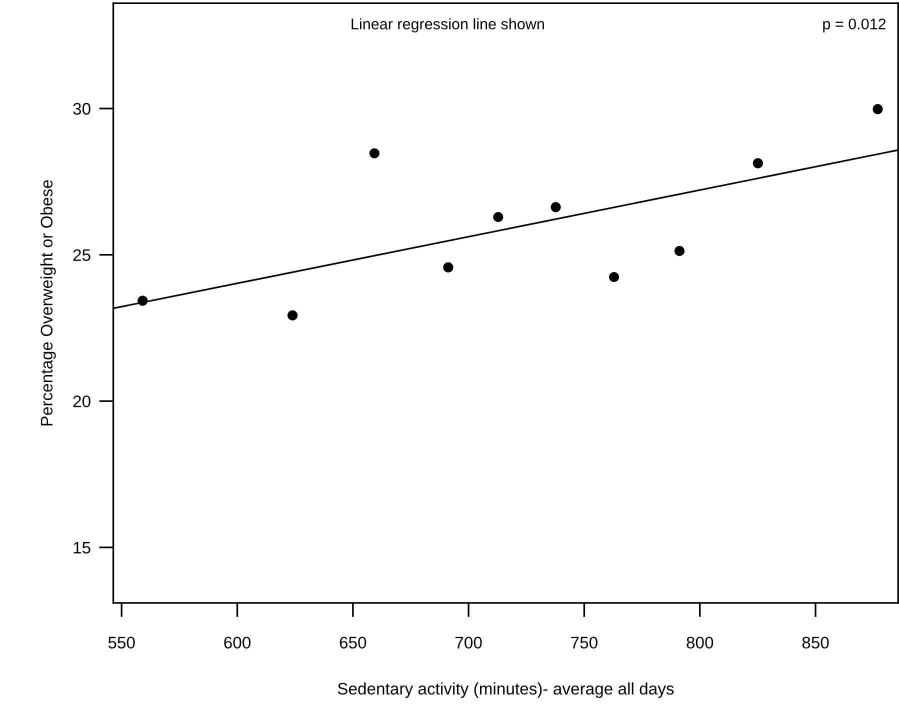  Describe the element at coordinates (81, 108) in the screenshot. I see `y-tick-label: 30` at that location.